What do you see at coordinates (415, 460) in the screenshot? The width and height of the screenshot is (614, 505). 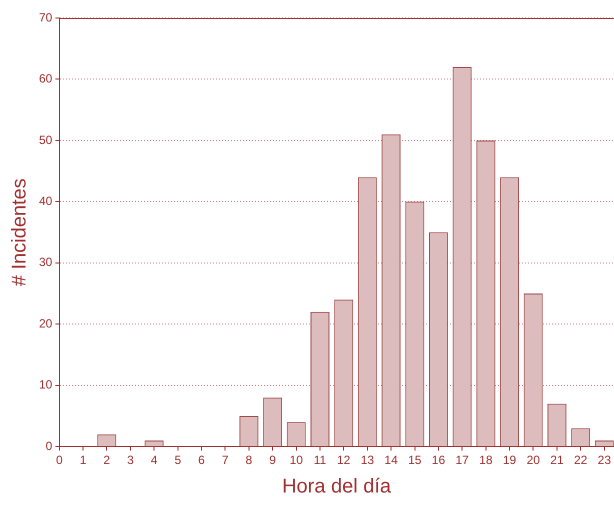 I see `x-tick-label: 15` at bounding box center [415, 460].